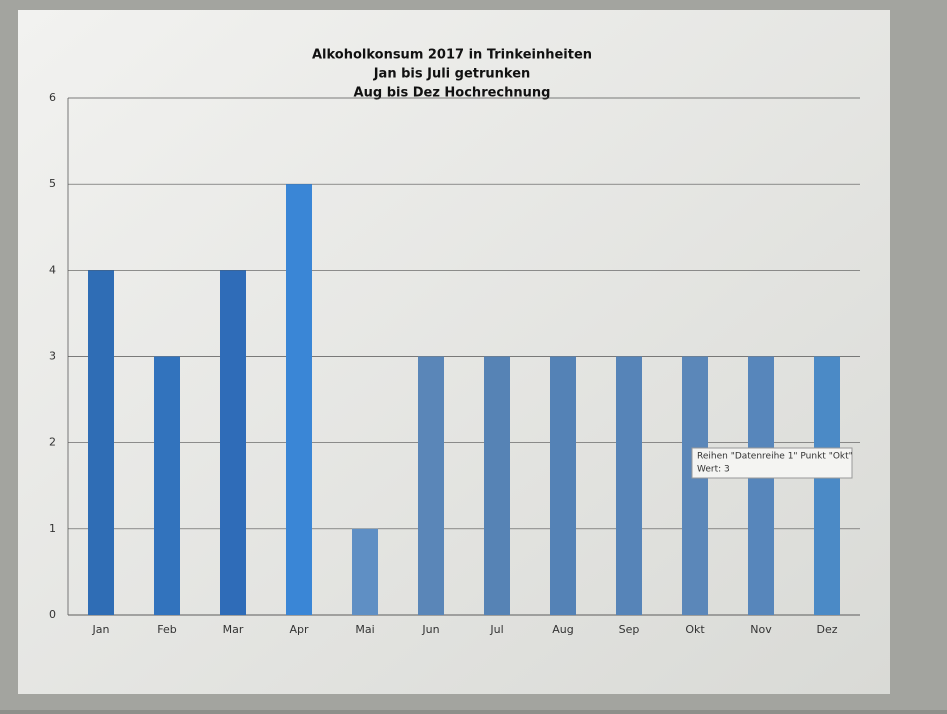  What do you see at coordinates (52, 183) in the screenshot?
I see `y-tick-label: 5` at bounding box center [52, 183].